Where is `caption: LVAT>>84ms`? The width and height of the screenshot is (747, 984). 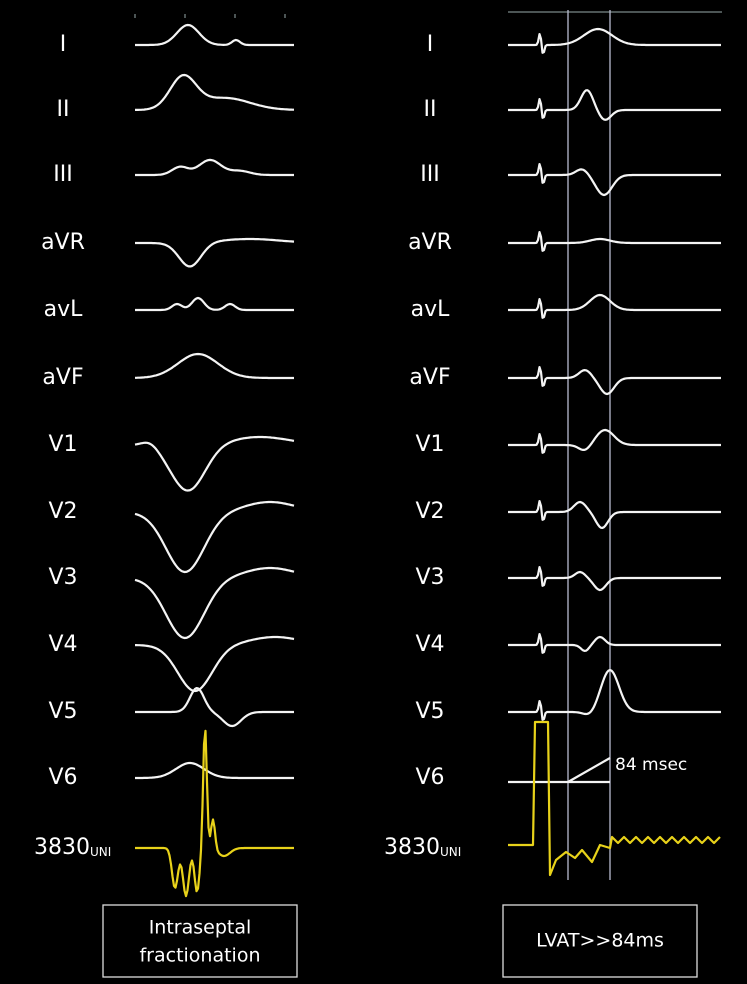 caption: LVAT>>84ms is located at coordinates (600, 941).